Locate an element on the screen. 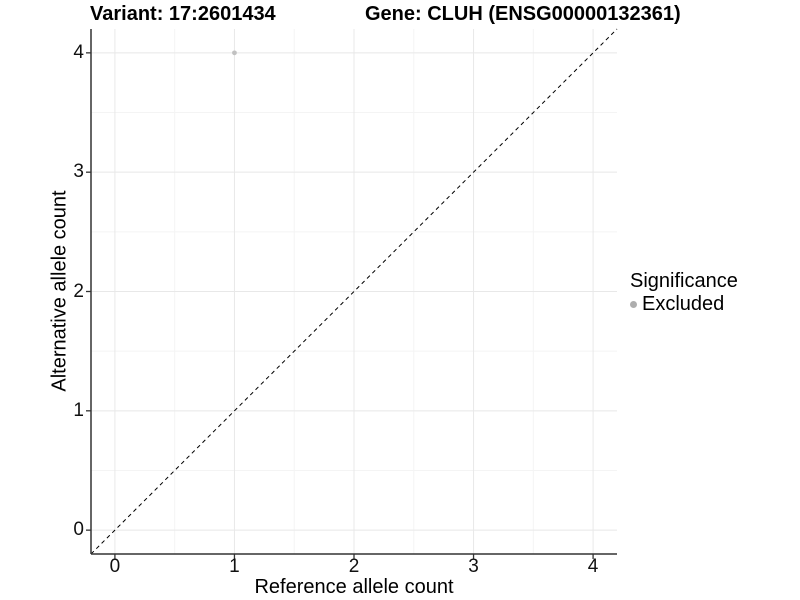 The image size is (800, 600). x-tick-label: 3 is located at coordinates (473, 566).